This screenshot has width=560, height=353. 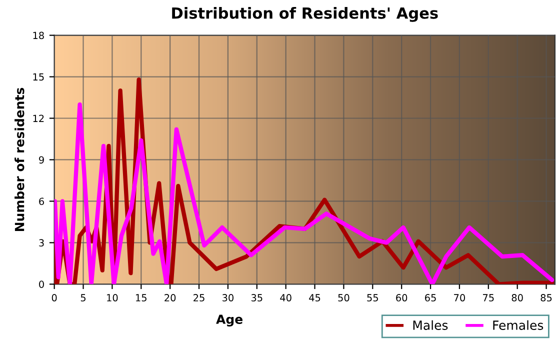 I want to click on x-tick-label: 0, so click(x=54, y=298).